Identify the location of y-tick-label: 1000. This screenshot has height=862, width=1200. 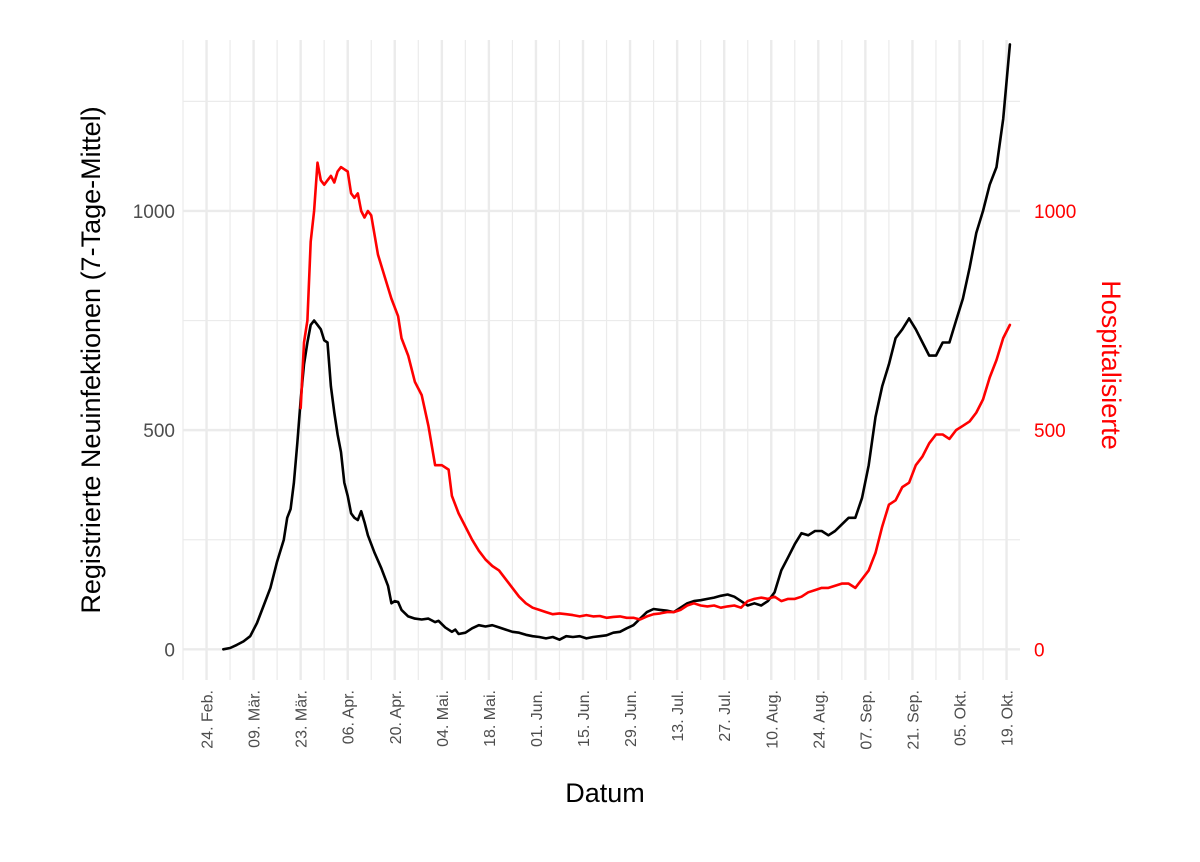
(154, 212).